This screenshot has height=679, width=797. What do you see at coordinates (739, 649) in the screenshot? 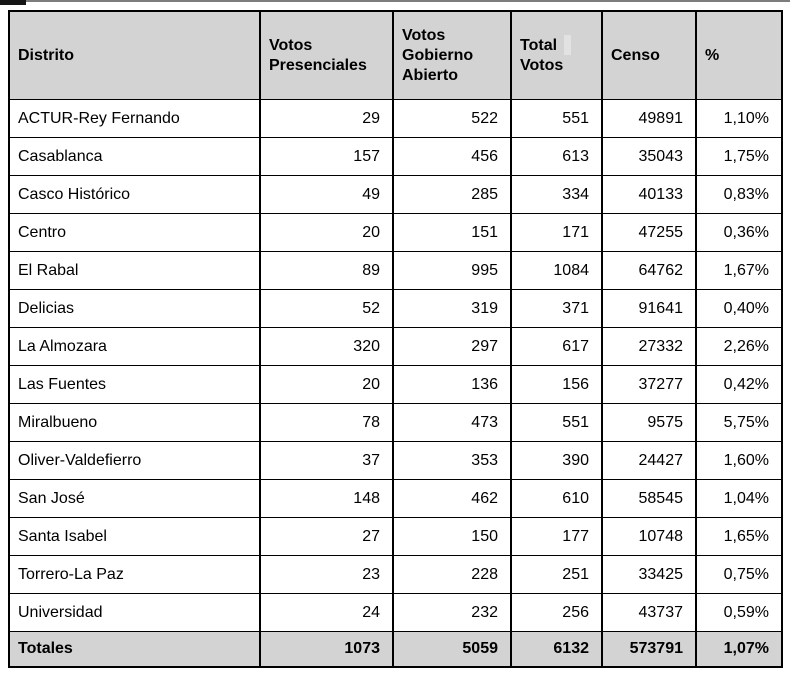
I see `totals-percent-cell: 1,07%` at bounding box center [739, 649].